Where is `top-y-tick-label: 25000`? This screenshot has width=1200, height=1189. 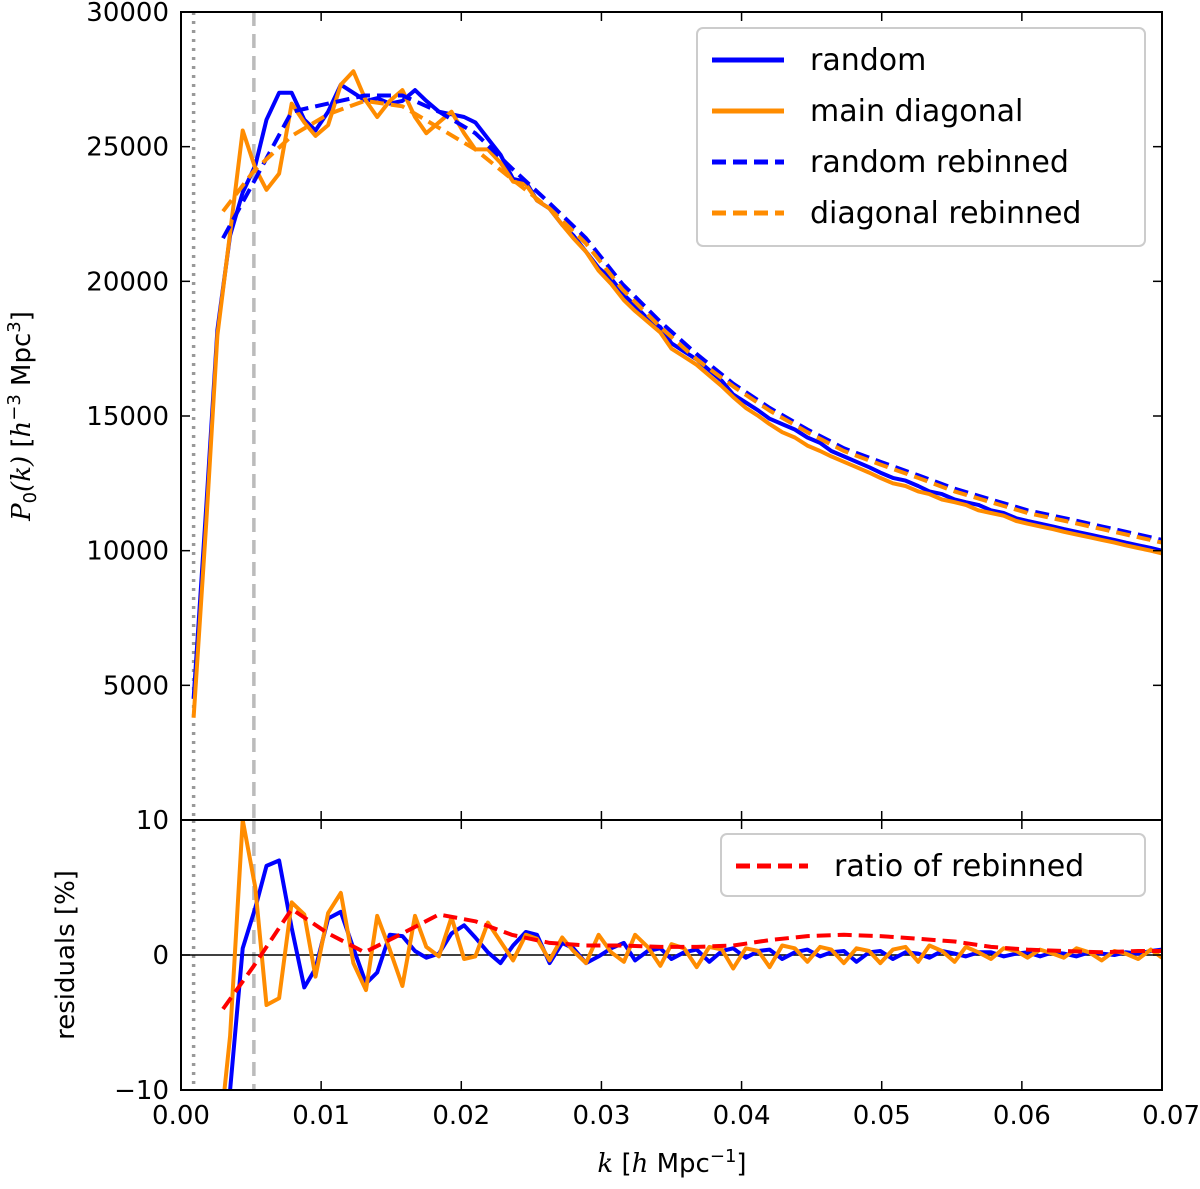 top-y-tick-label: 25000 is located at coordinates (127, 148).